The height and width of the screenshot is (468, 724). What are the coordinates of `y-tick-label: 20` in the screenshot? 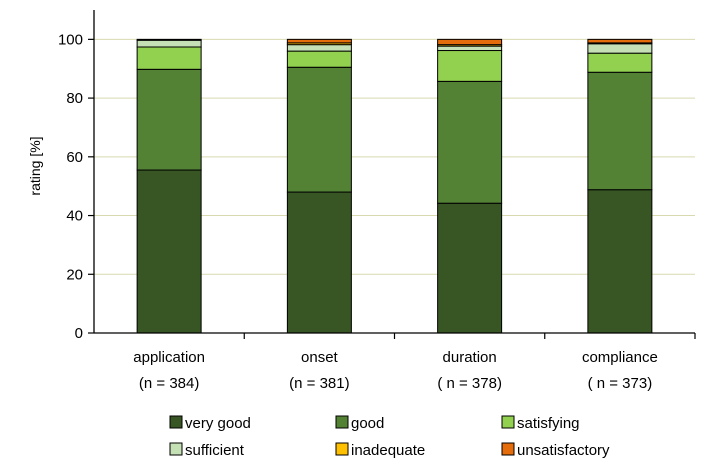 It's located at (74, 274).